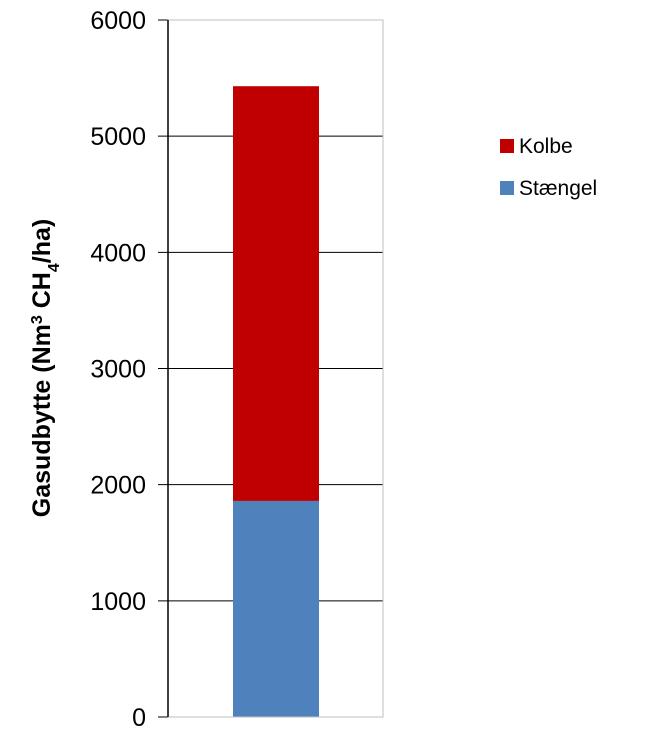 Image resolution: width=646 pixels, height=731 pixels. Describe the element at coordinates (548, 167) in the screenshot. I see `legend: Kolbe Stængel` at that location.